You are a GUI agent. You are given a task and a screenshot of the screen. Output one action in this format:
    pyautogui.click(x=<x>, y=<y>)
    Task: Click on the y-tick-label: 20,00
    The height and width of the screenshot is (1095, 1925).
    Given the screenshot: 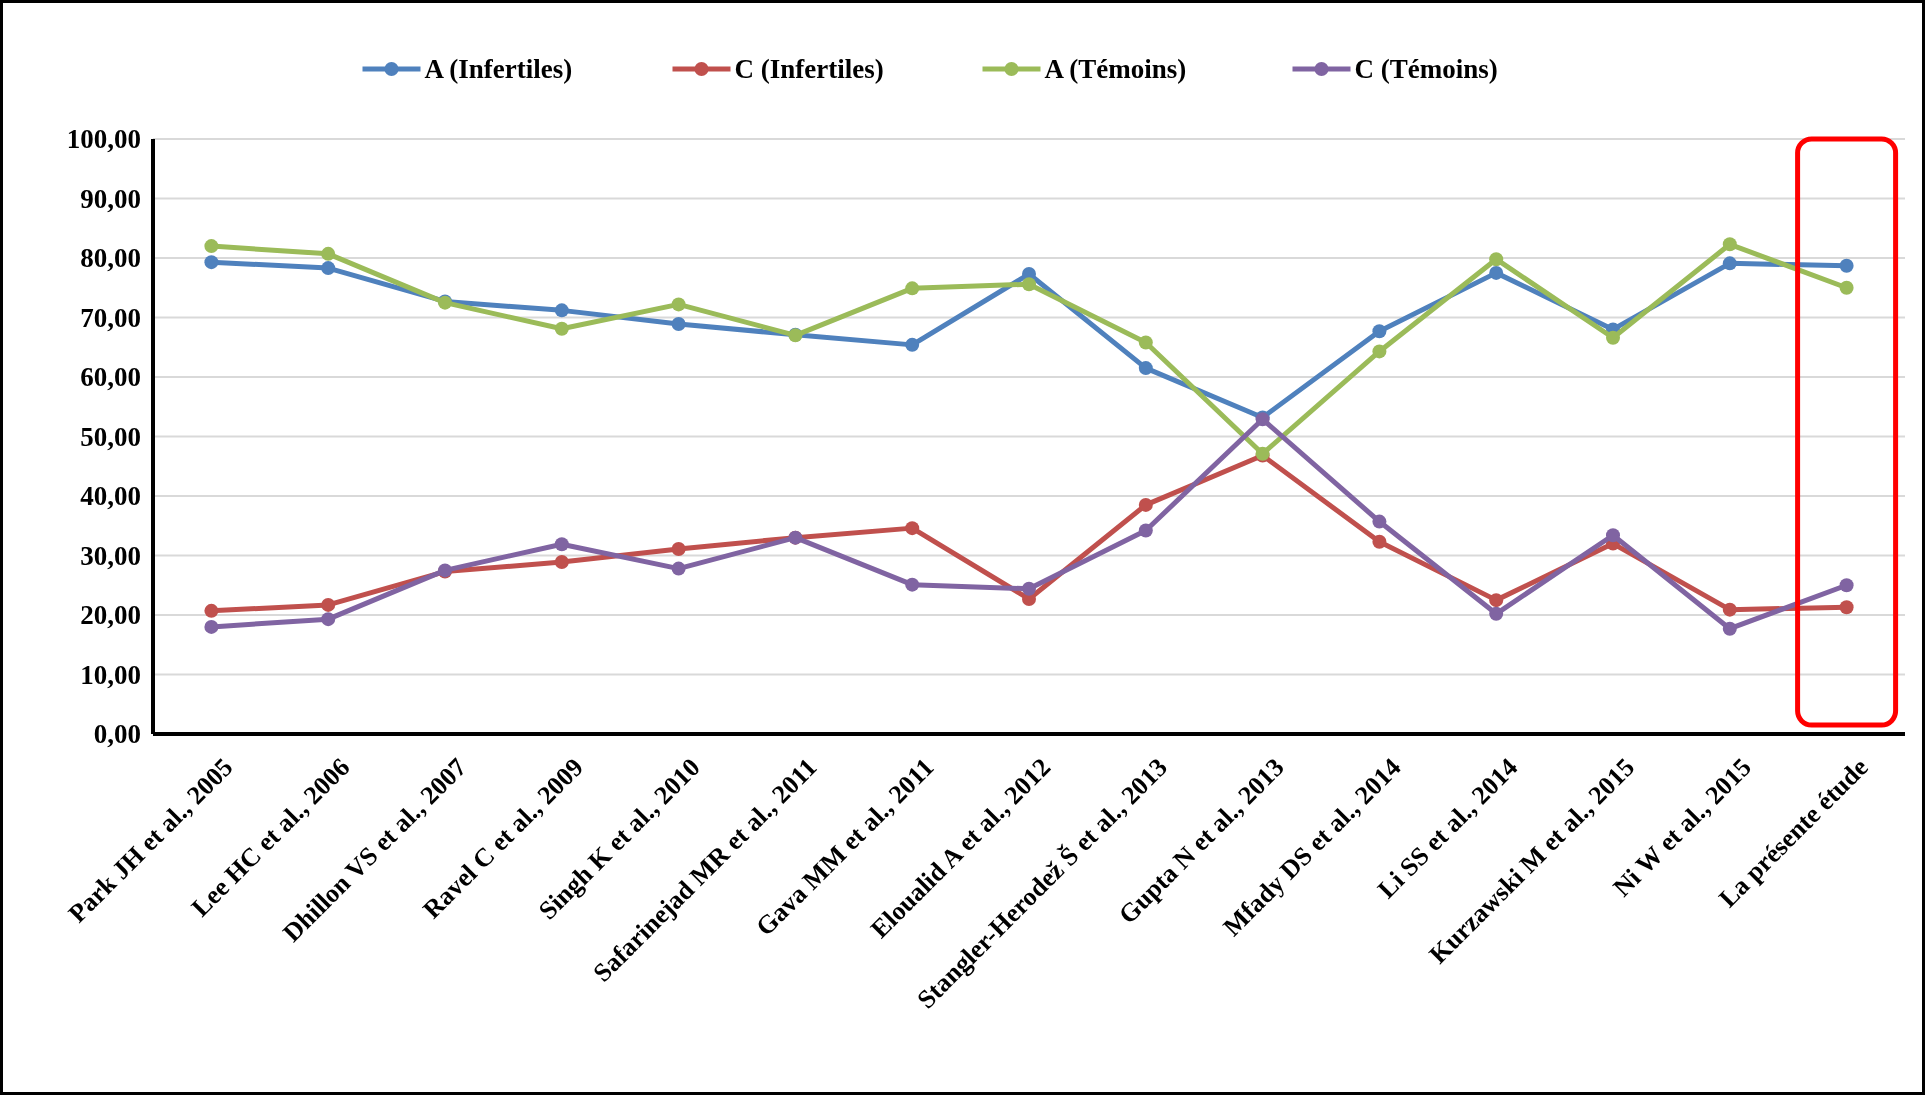 What is the action you would take?
    pyautogui.click(x=110, y=615)
    